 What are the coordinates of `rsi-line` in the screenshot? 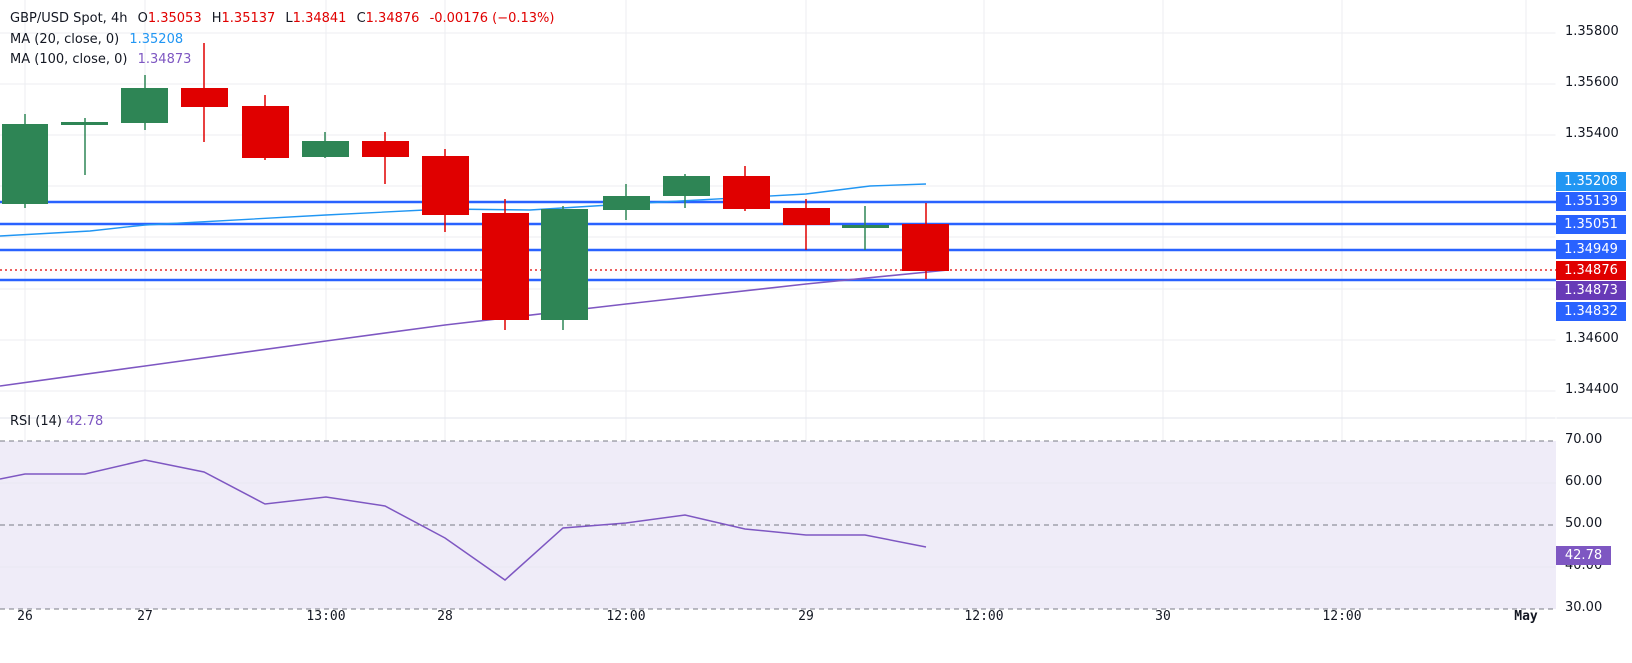 It's located at (463, 520).